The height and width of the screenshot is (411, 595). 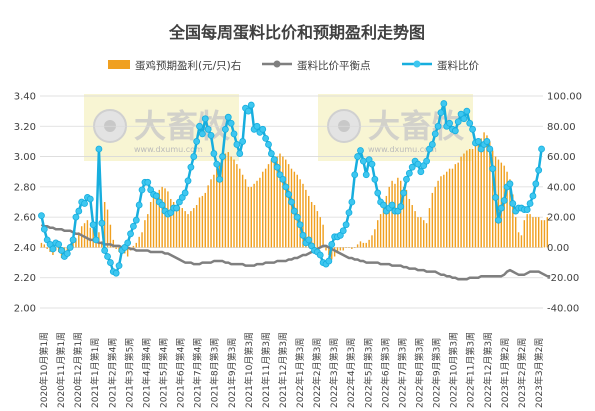 What do you see at coordinates (561, 187) in the screenshot?
I see `y-right-tick-label: 40.00` at bounding box center [561, 187].